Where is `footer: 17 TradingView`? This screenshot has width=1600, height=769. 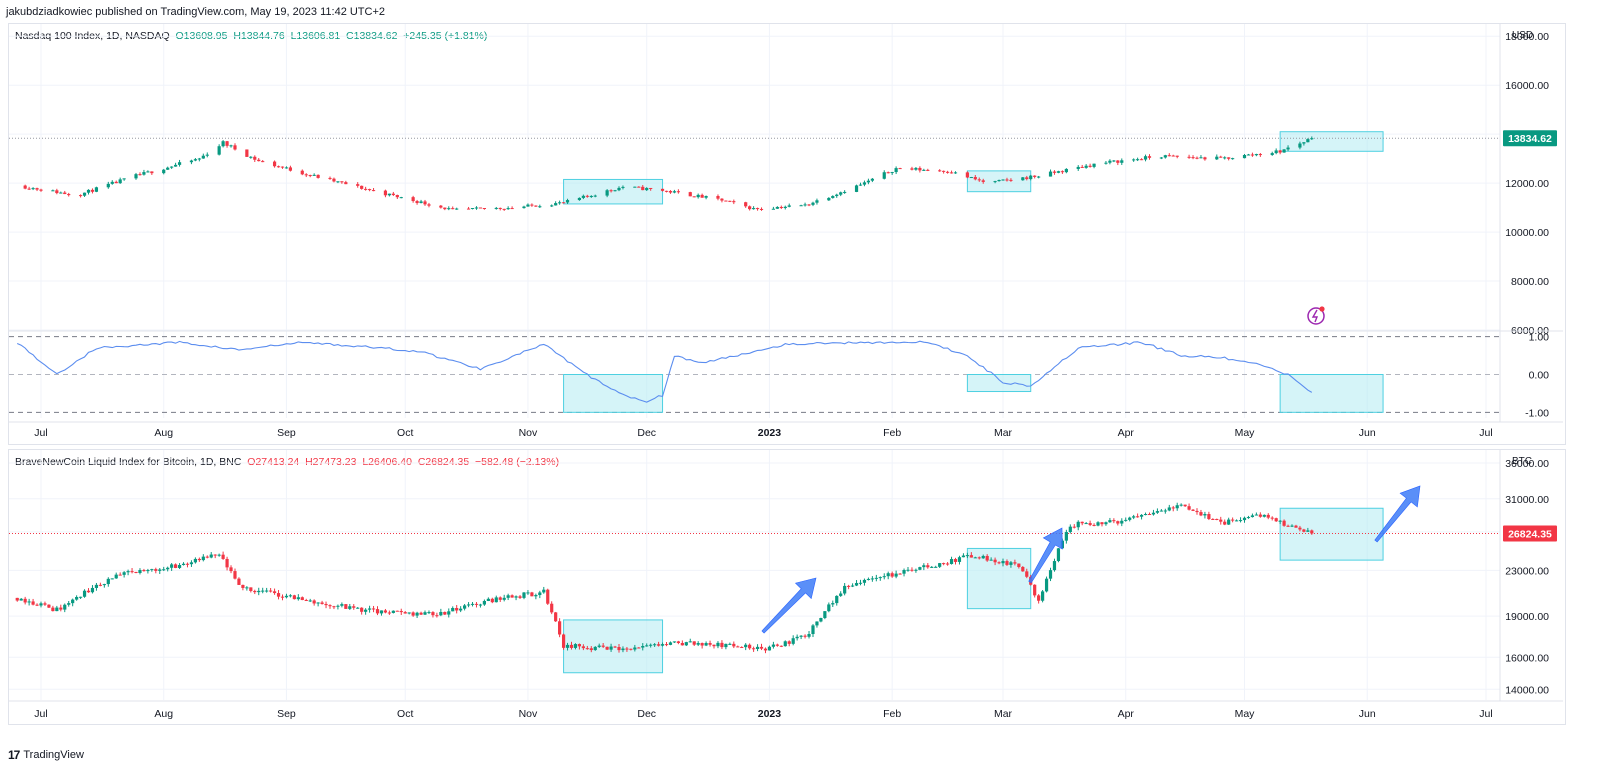
footer: 17 TradingView is located at coordinates (46, 755).